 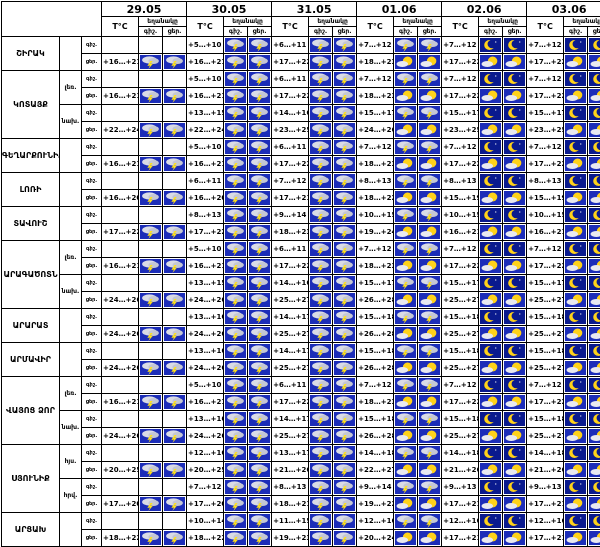 I want to click on temperature-cell: +18…+22, so click(x=120, y=538).